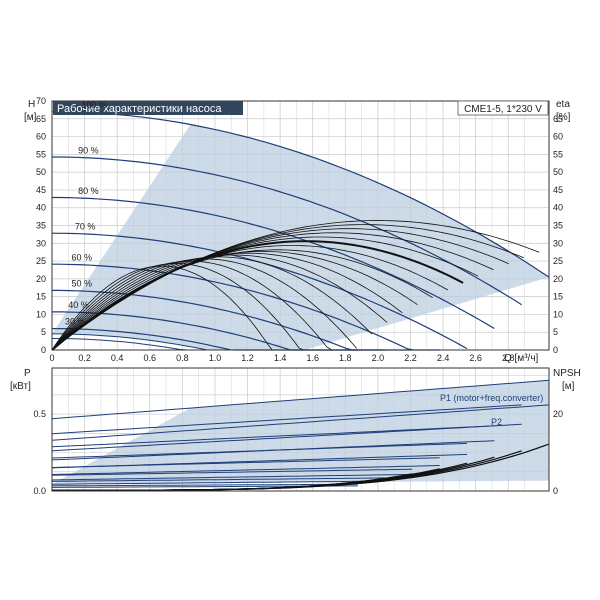  I want to click on speed-label: 50 %, so click(82, 284).